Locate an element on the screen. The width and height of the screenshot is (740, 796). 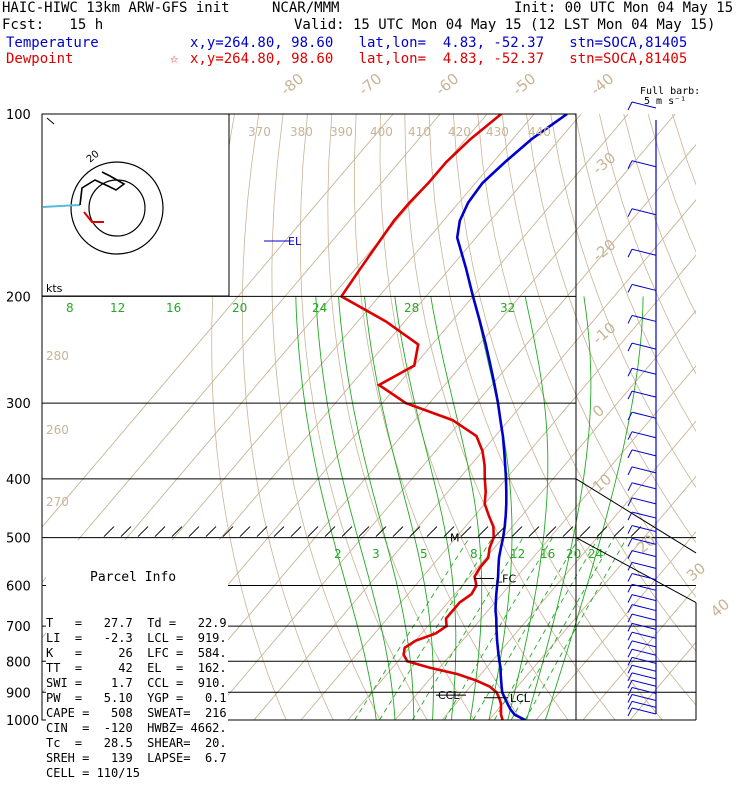
parcel-info-row: T = 27.7 Td = 22.9 is located at coordinates (136, 623).